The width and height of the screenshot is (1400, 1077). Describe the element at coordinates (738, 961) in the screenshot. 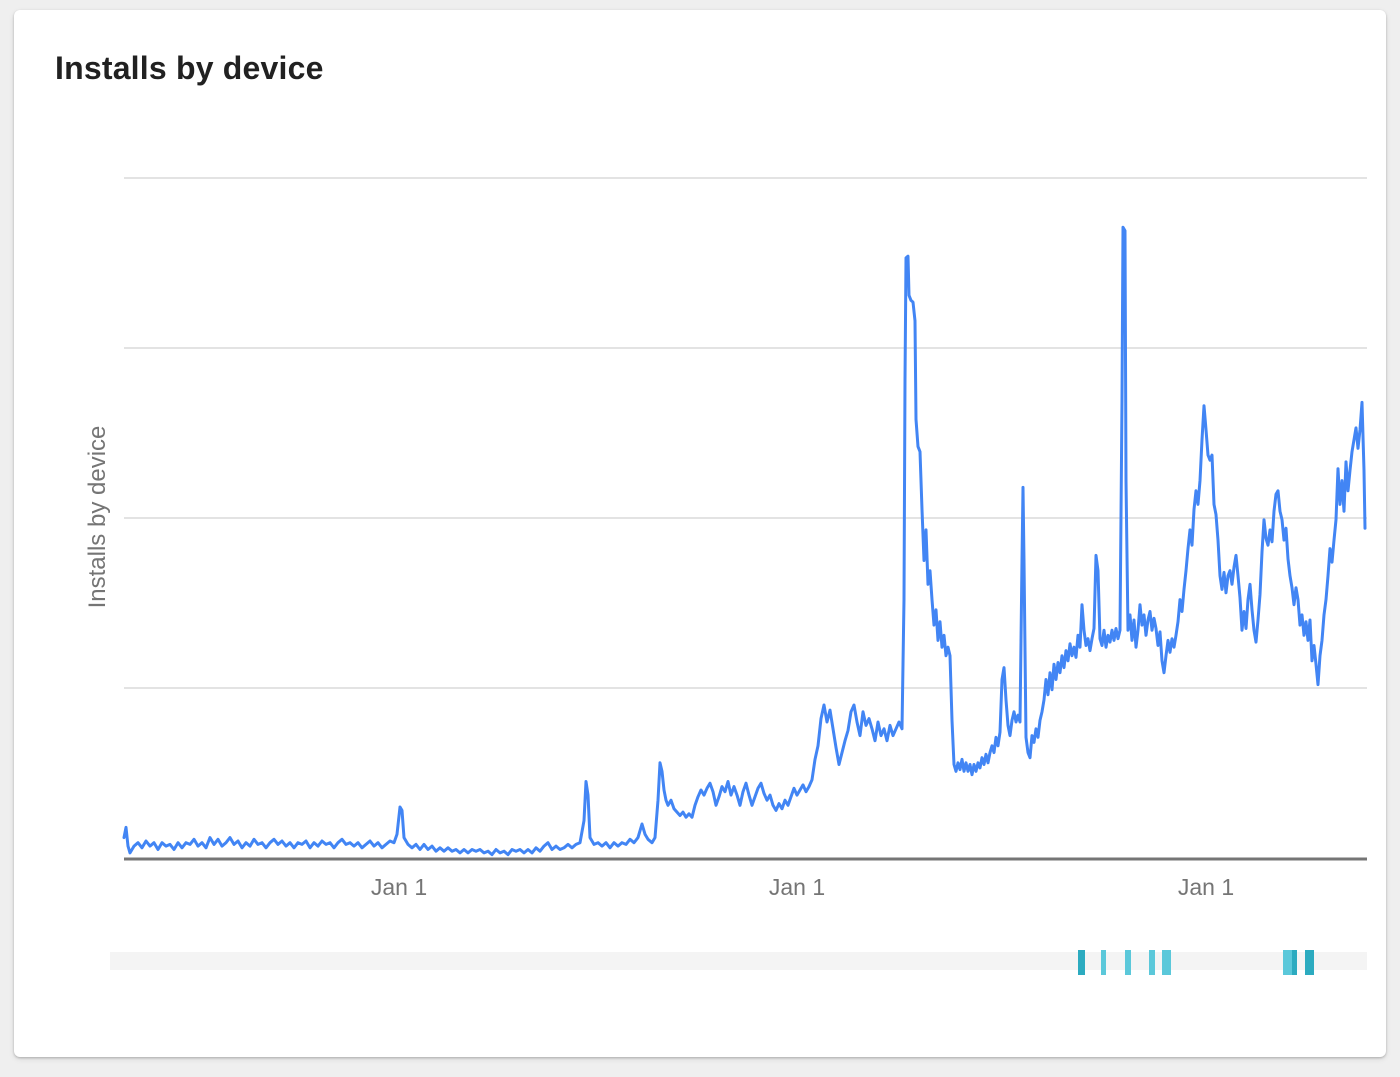

I see `timeline-scrubber-track` at that location.